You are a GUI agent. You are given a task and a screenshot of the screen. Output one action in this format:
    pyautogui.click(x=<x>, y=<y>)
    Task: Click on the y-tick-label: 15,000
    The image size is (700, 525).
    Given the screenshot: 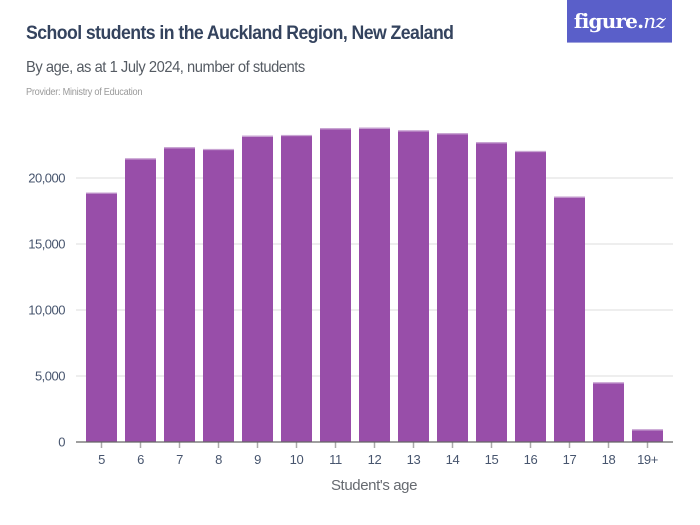 What is the action you would take?
    pyautogui.click(x=46, y=244)
    